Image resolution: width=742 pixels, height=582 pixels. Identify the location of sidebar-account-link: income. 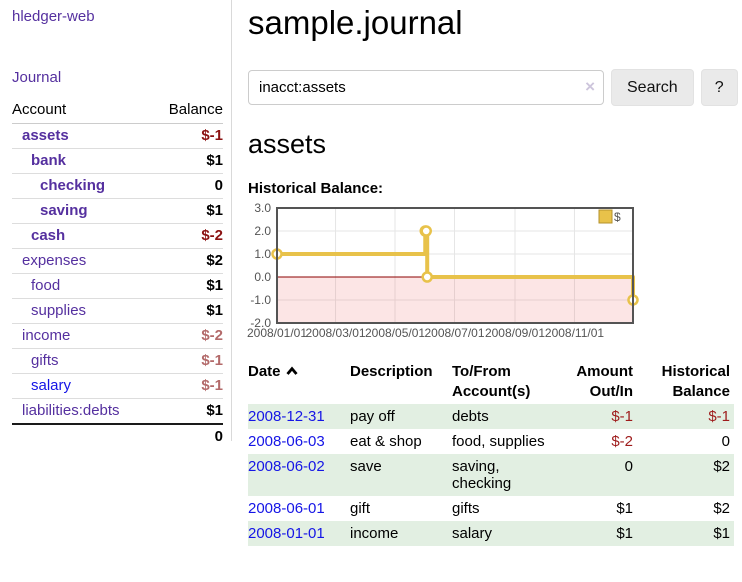
(46, 335).